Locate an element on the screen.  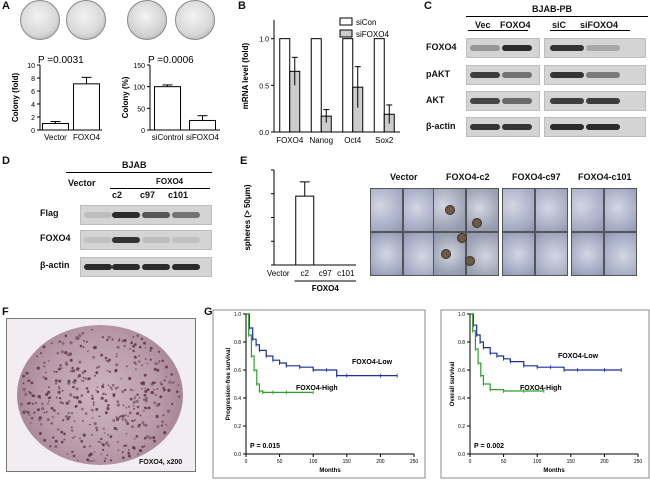
blot-c-col-label: FOXO4 is located at coordinates (515, 25).